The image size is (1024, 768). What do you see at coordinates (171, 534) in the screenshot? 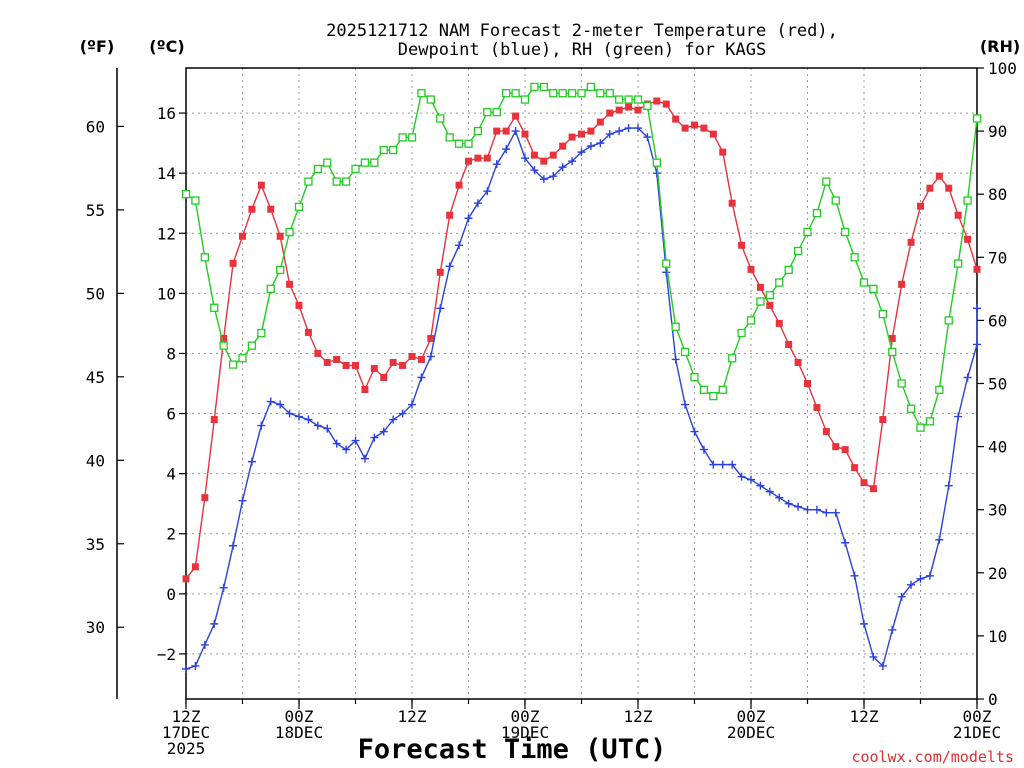
I see `celsius-tick-label: 2` at bounding box center [171, 534].